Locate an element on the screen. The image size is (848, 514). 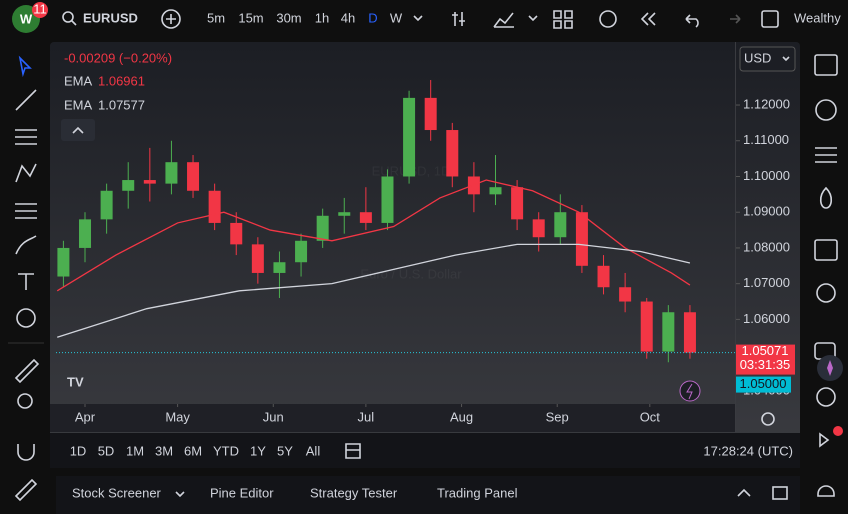
range-bar is located at coordinates (425, 450).